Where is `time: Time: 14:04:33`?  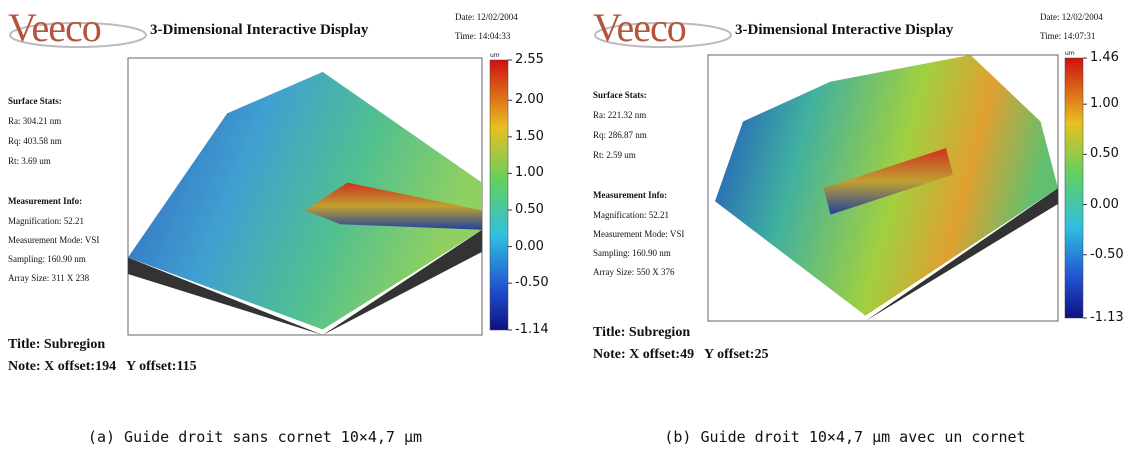
time: Time: 14:04:33 is located at coordinates (483, 36).